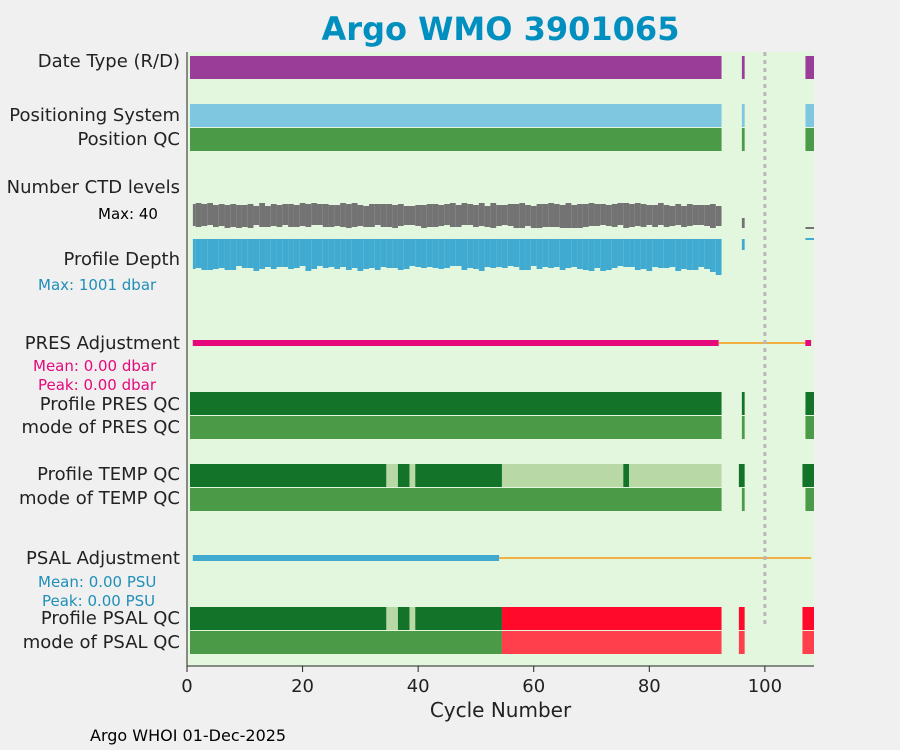 Image resolution: width=900 pixels, height=750 pixels. What do you see at coordinates (97, 582) in the screenshot?
I see `psal-mean-annotation: Mean: 0.00 PSU` at bounding box center [97, 582].